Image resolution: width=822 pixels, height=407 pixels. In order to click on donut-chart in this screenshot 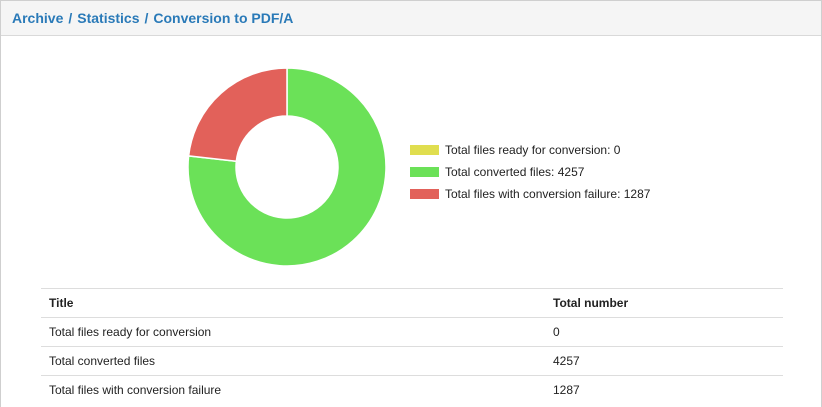, I will do `click(287, 167)`.